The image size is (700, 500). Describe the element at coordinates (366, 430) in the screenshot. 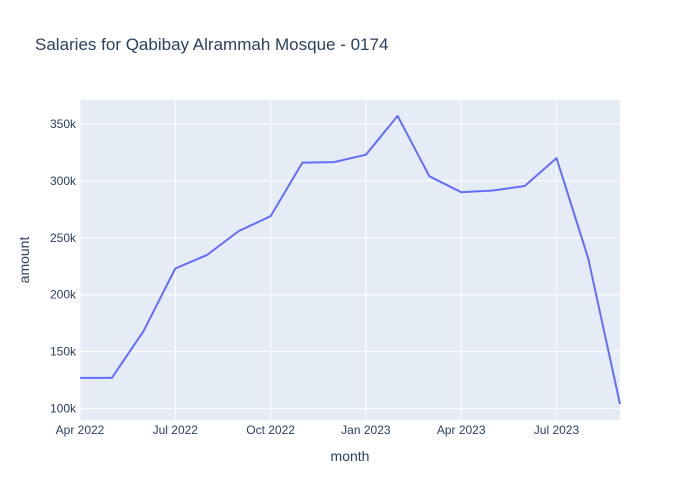

I see `x-tick-label: Jan 2023` at that location.